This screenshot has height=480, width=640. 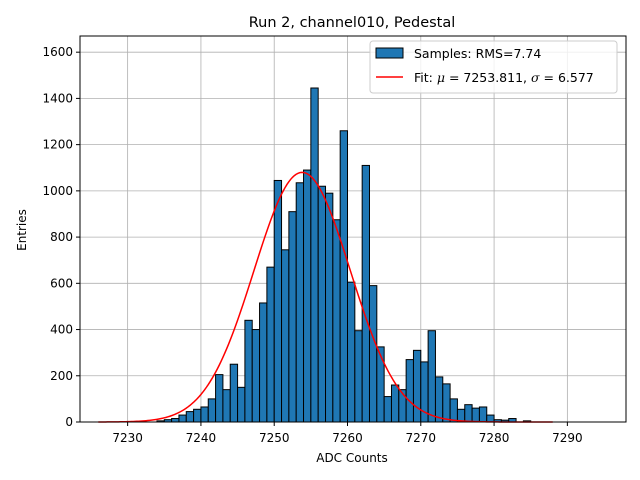 I want to click on x-tick-label: 7250, so click(x=274, y=438).